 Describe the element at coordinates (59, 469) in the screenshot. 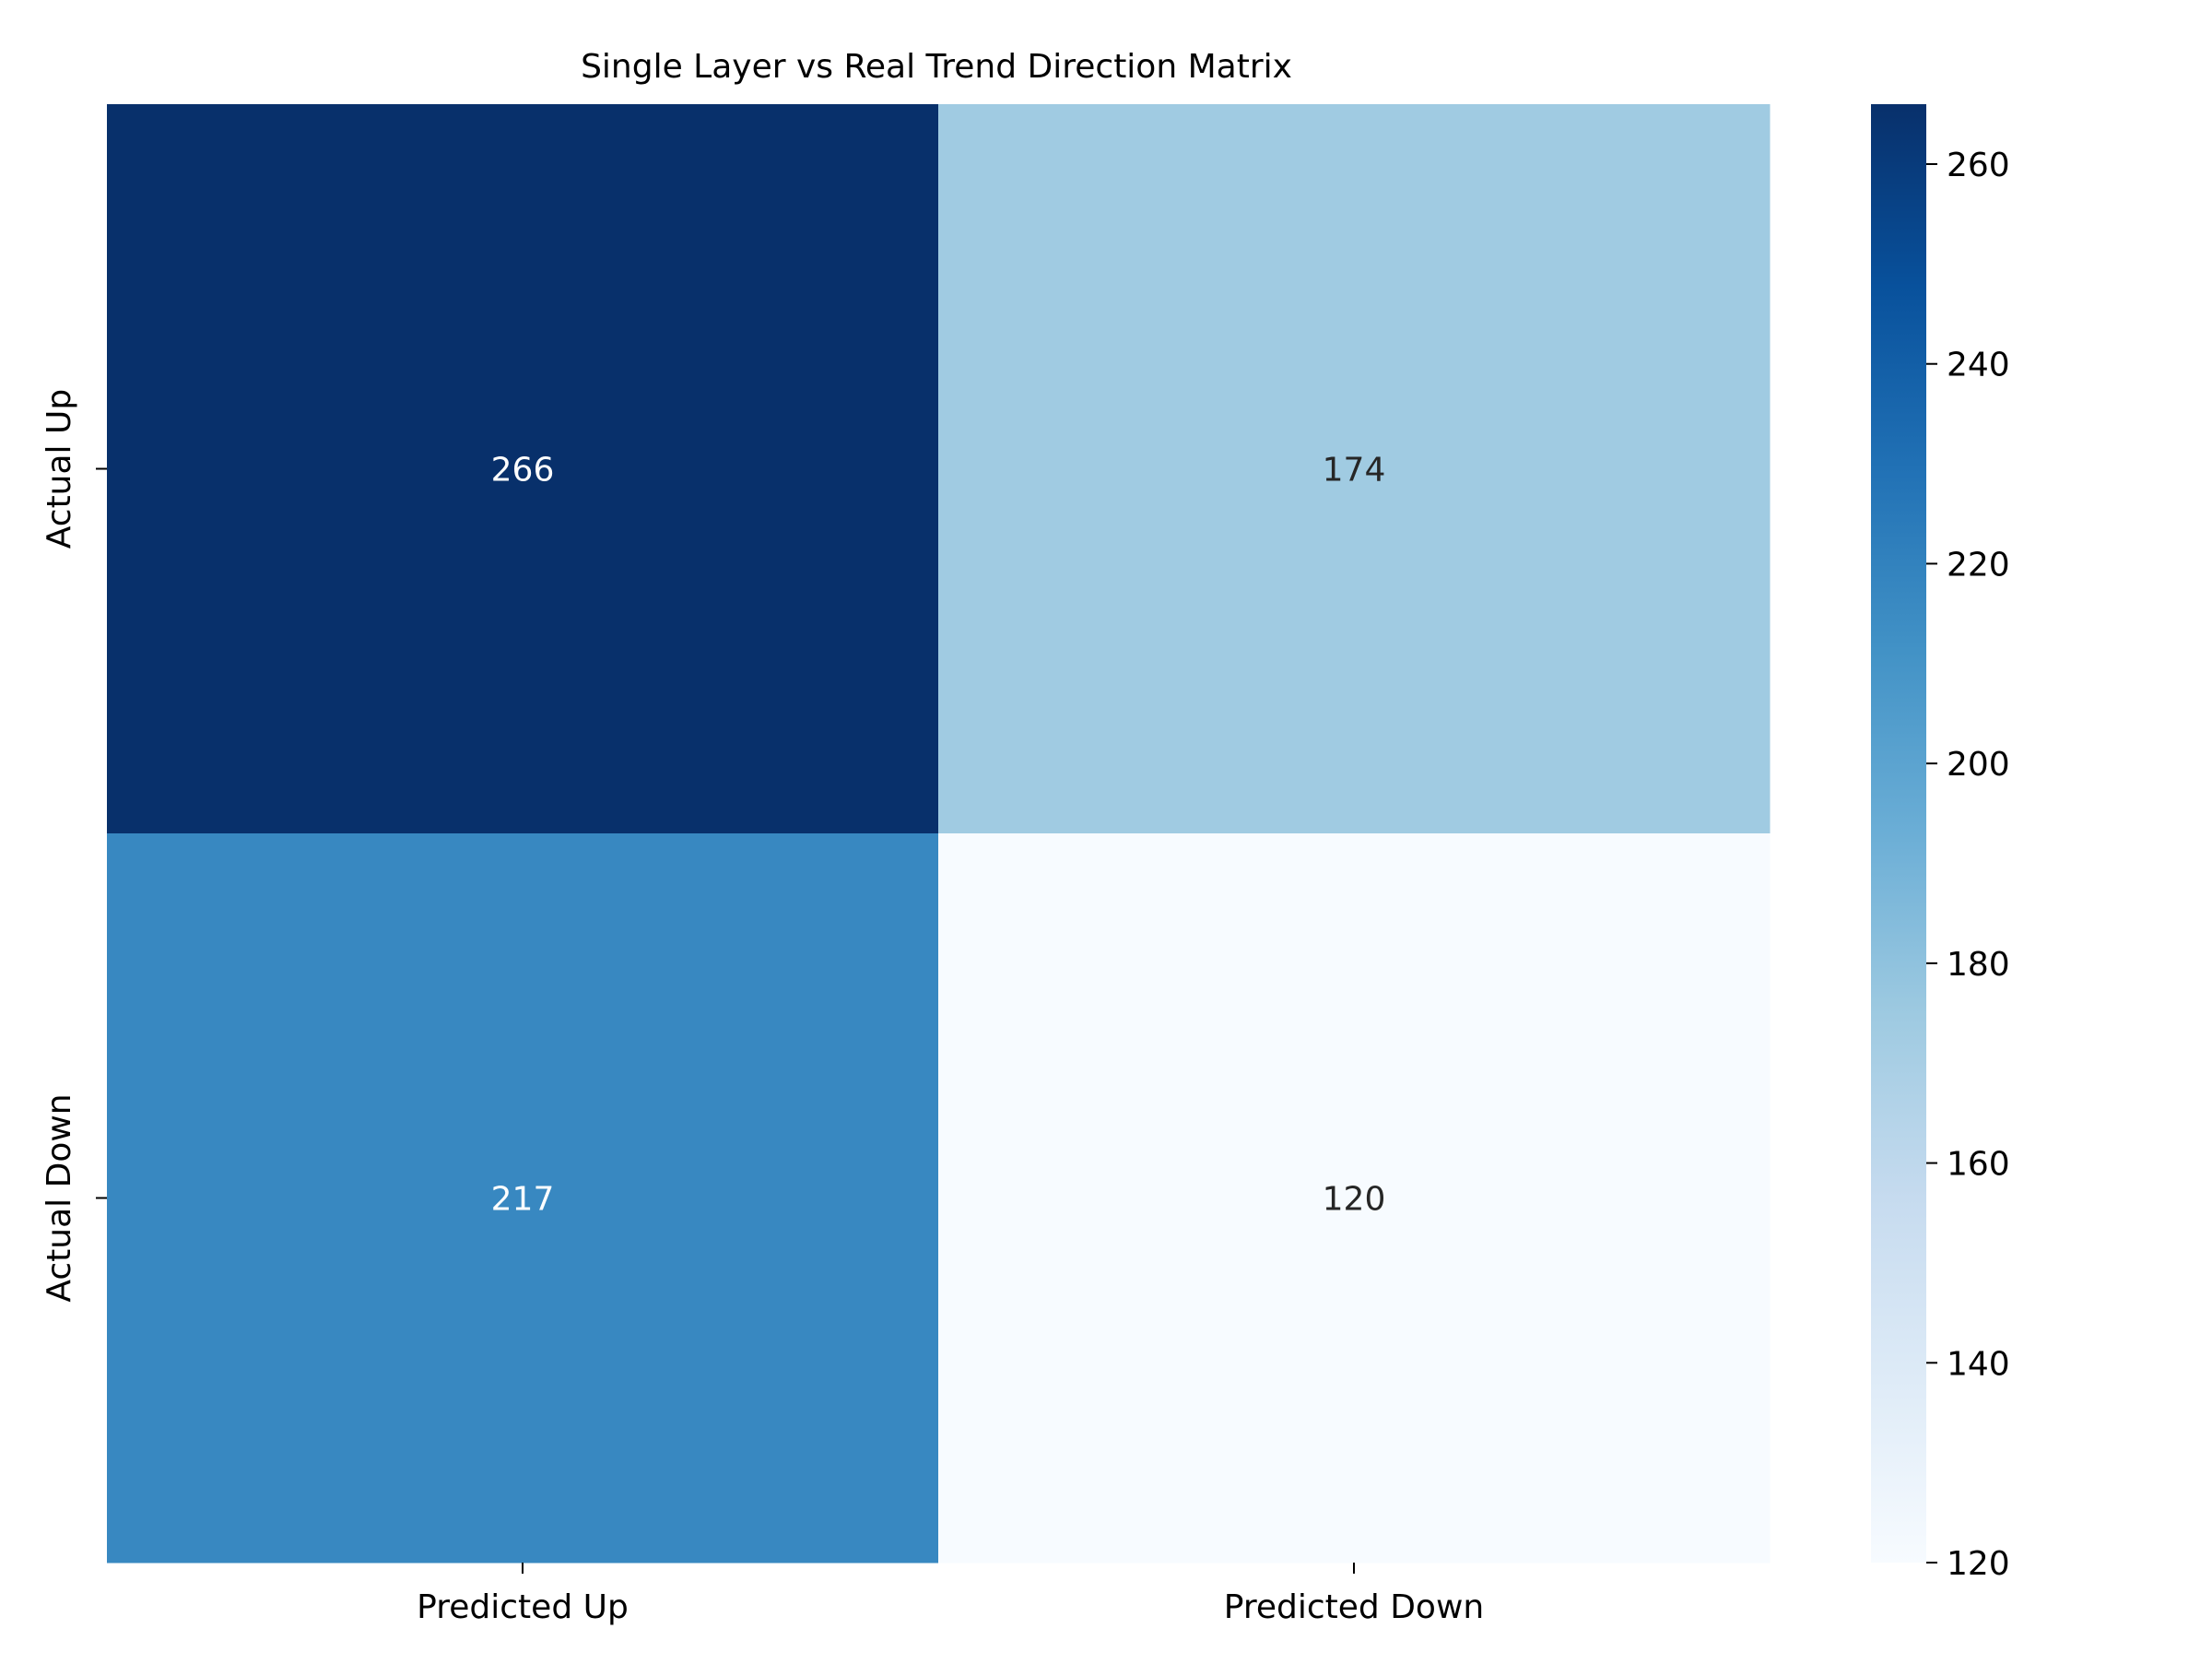

I see `y-tick-label: Actual Up` at that location.